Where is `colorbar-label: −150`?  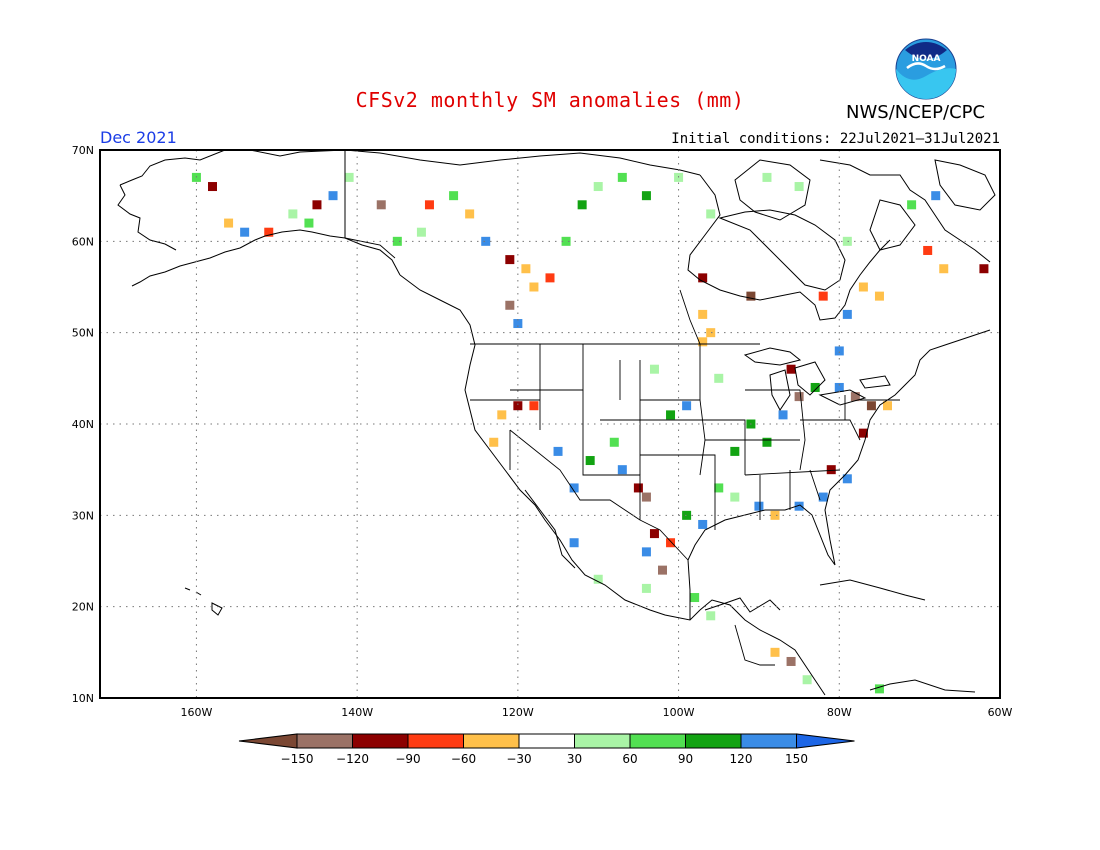
colorbar-label: −150 is located at coordinates (297, 759).